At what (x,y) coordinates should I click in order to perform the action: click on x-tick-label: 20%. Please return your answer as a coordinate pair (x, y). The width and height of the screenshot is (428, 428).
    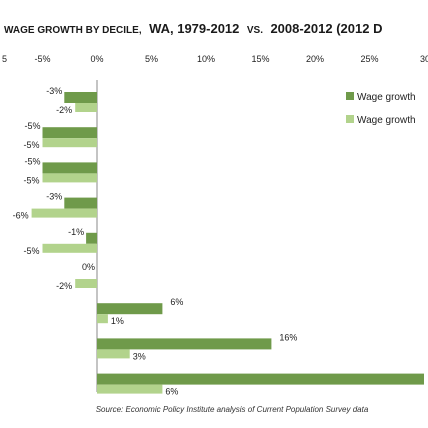
    Looking at the image, I should click on (315, 59).